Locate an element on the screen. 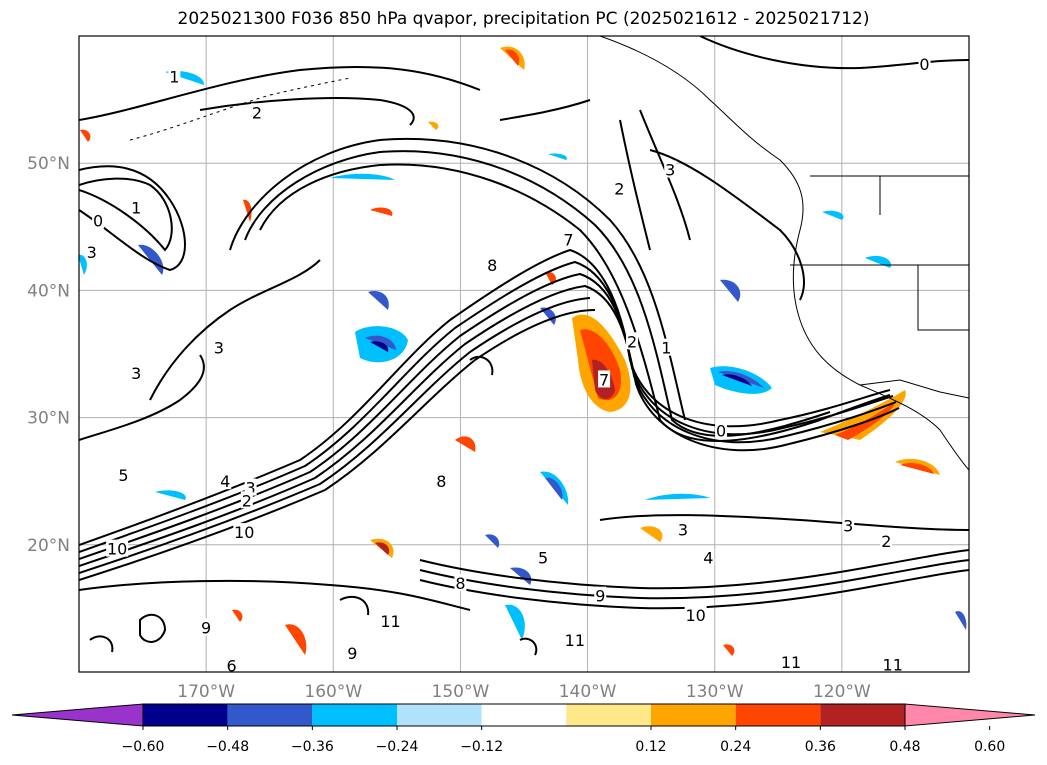  lon-tick-label: 120°W is located at coordinates (842, 692).